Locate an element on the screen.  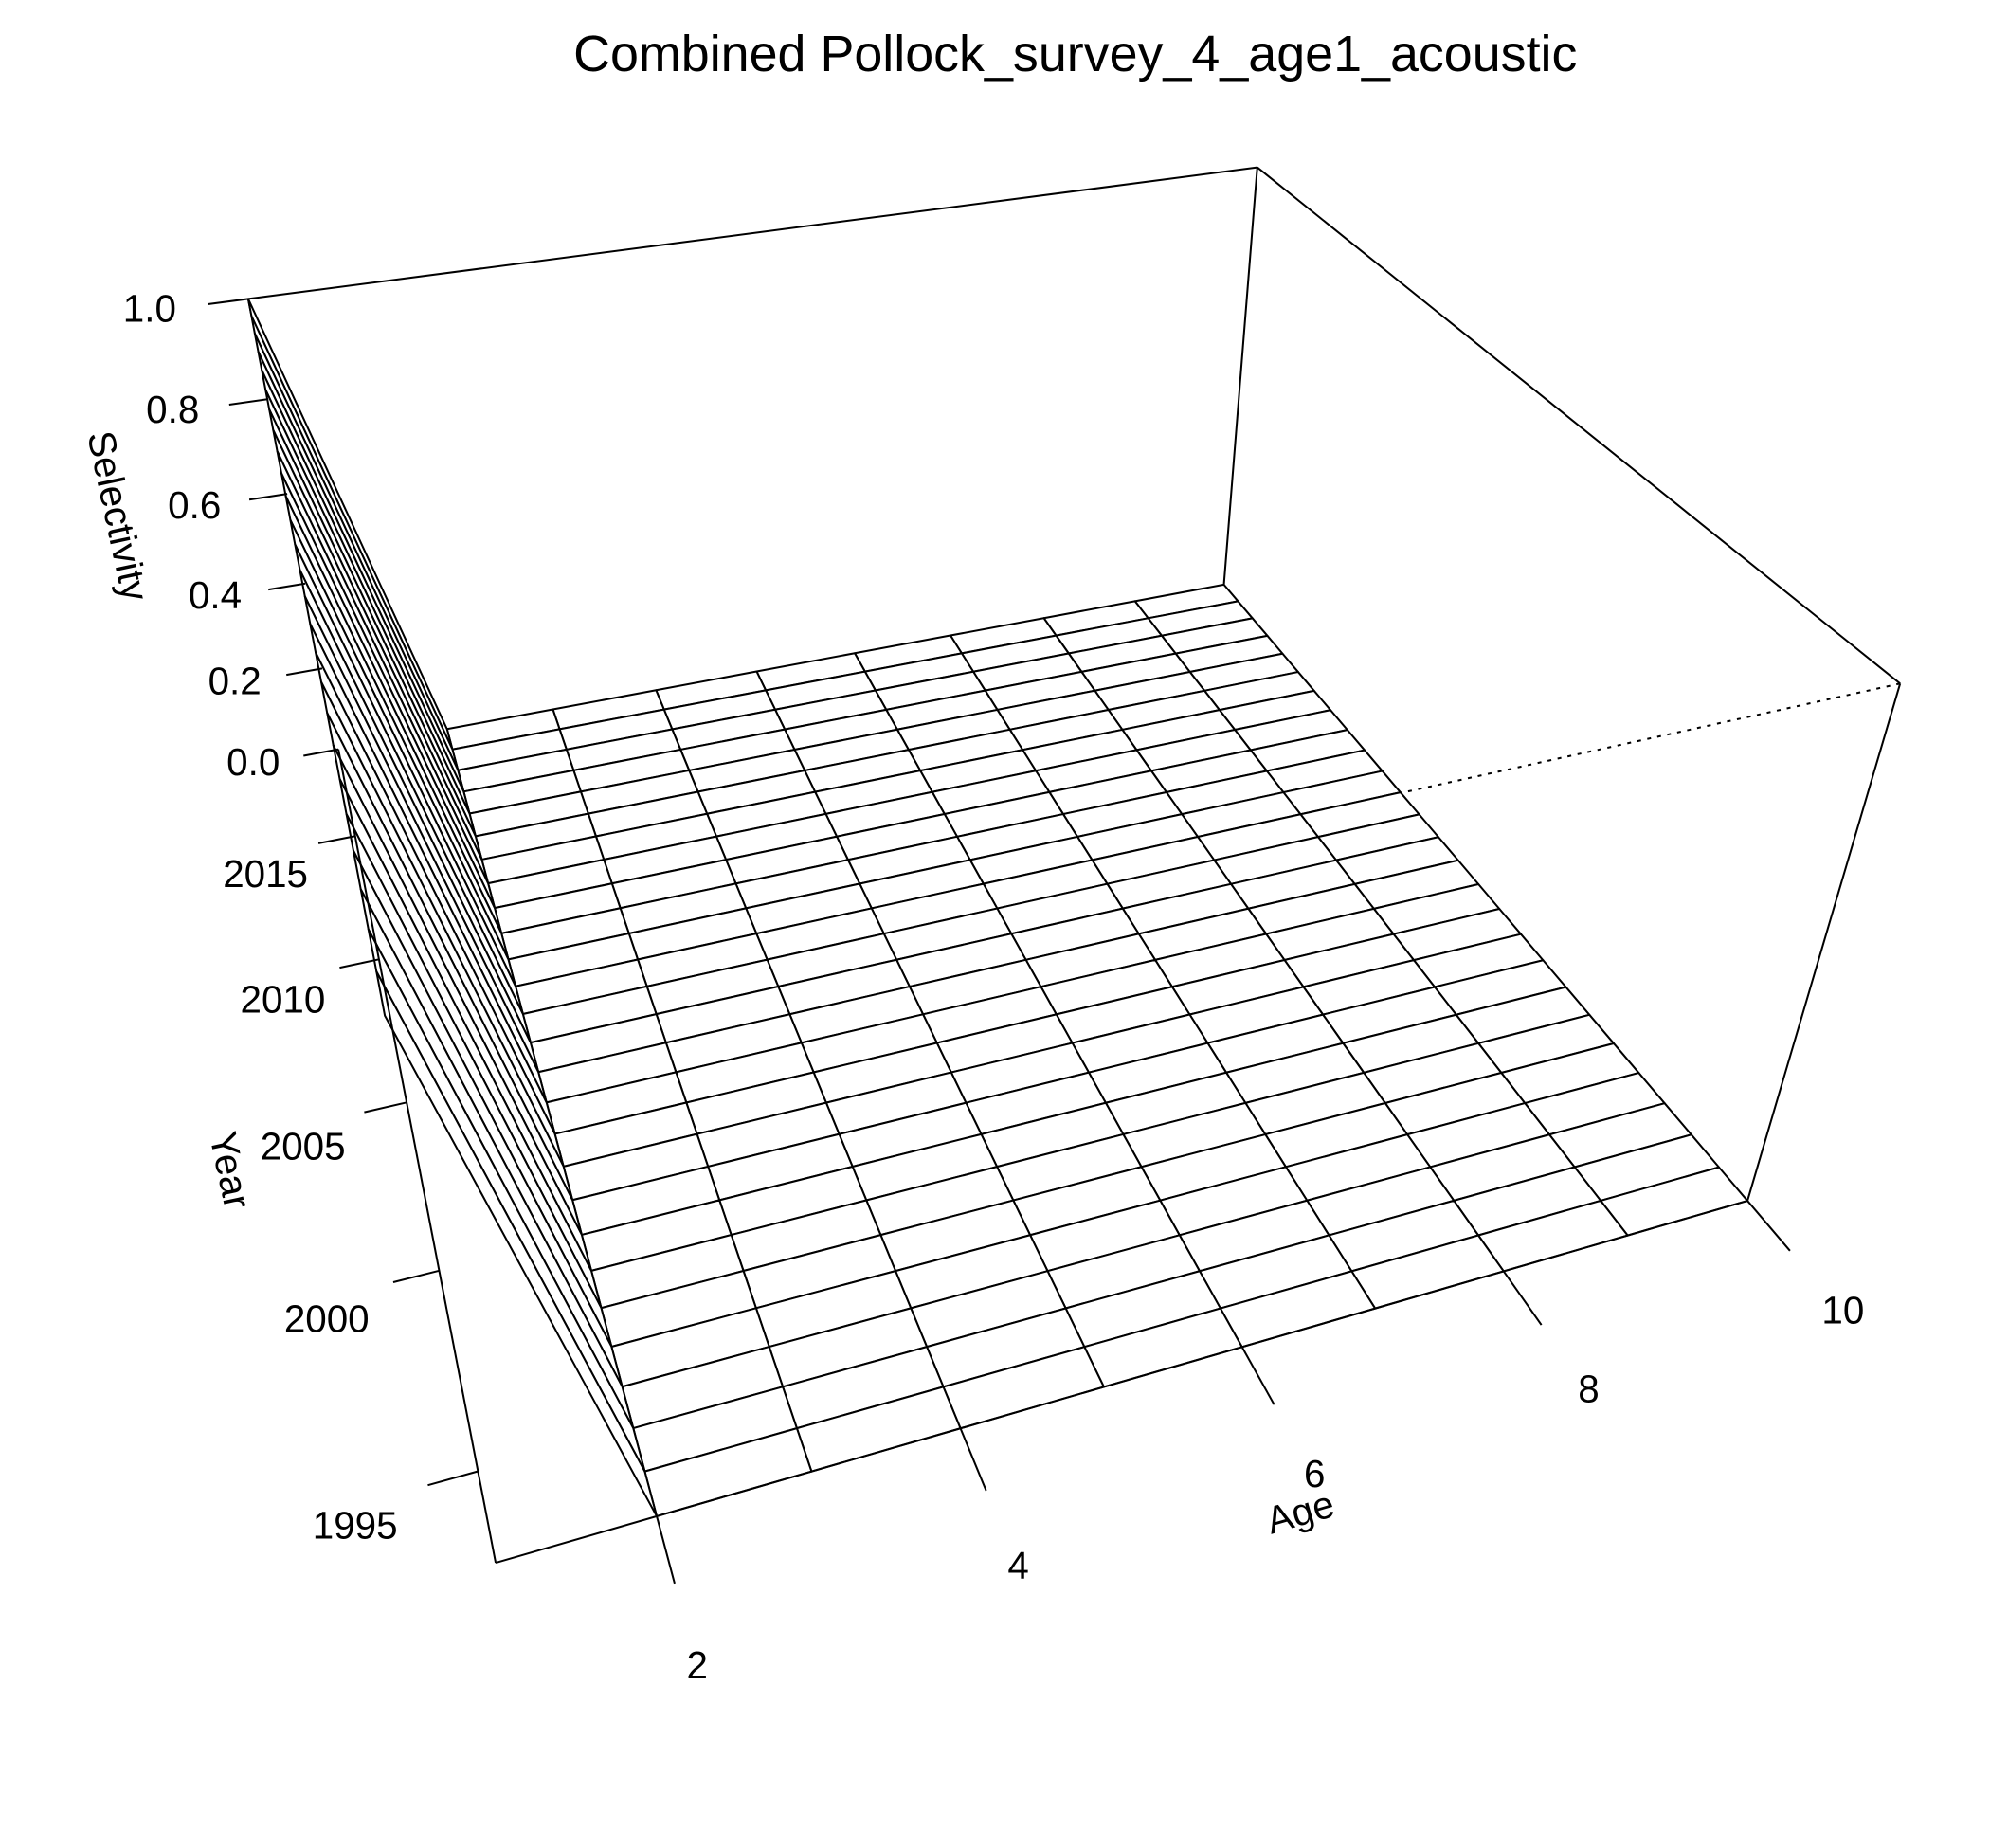
z-tick-label: 0.0 is located at coordinates (253, 762).